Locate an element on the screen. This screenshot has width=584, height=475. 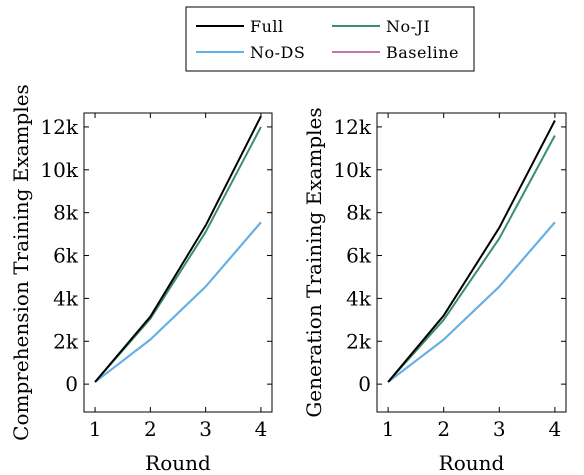
y-axis-label: Generation Training Examples is located at coordinates (314, 262).